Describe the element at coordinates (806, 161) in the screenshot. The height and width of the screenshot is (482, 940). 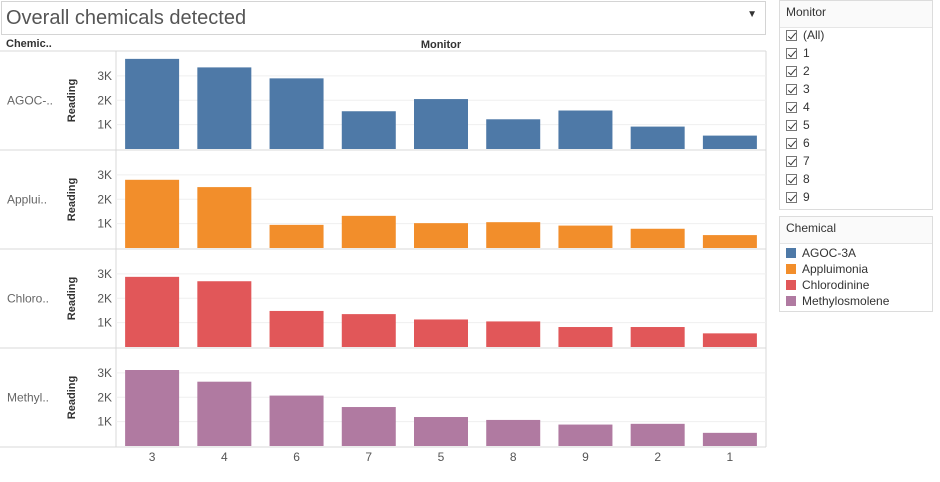
I see `monitor-filter-label: 7` at that location.